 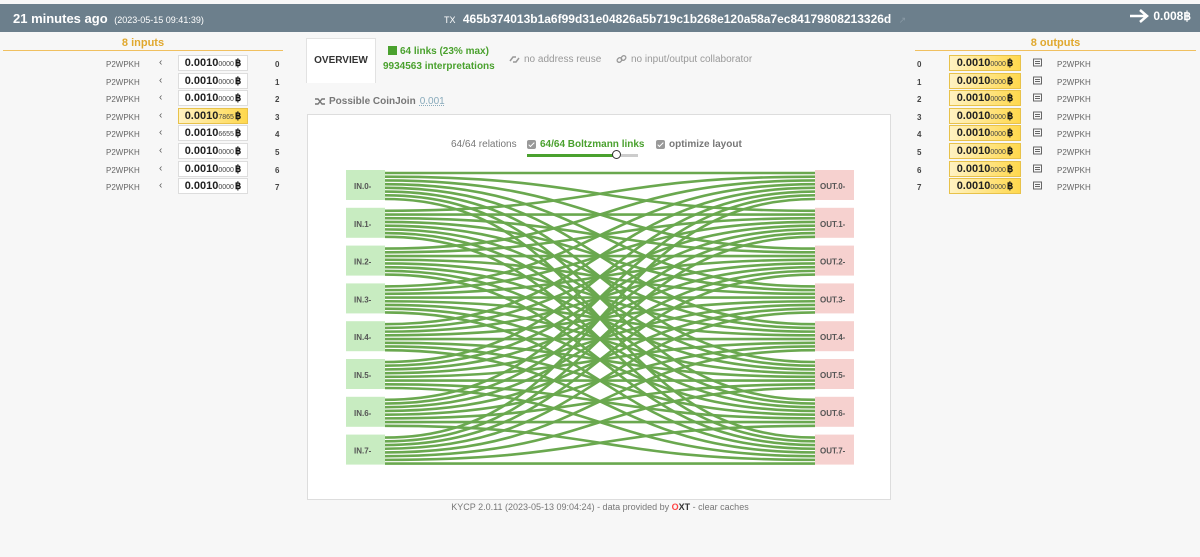 What do you see at coordinates (1050, 116) in the screenshot?
I see `output-row: 3 0.00100000฿ P2WPKH` at bounding box center [1050, 116].